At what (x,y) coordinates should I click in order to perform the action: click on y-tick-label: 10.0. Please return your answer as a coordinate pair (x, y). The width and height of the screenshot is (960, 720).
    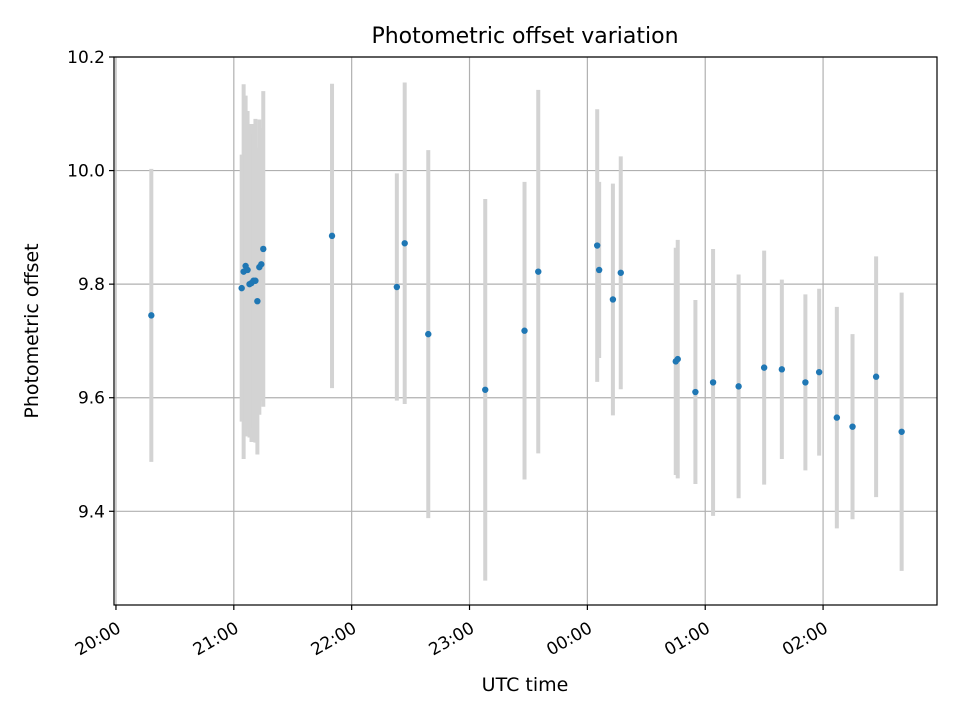
    Looking at the image, I should click on (86, 172).